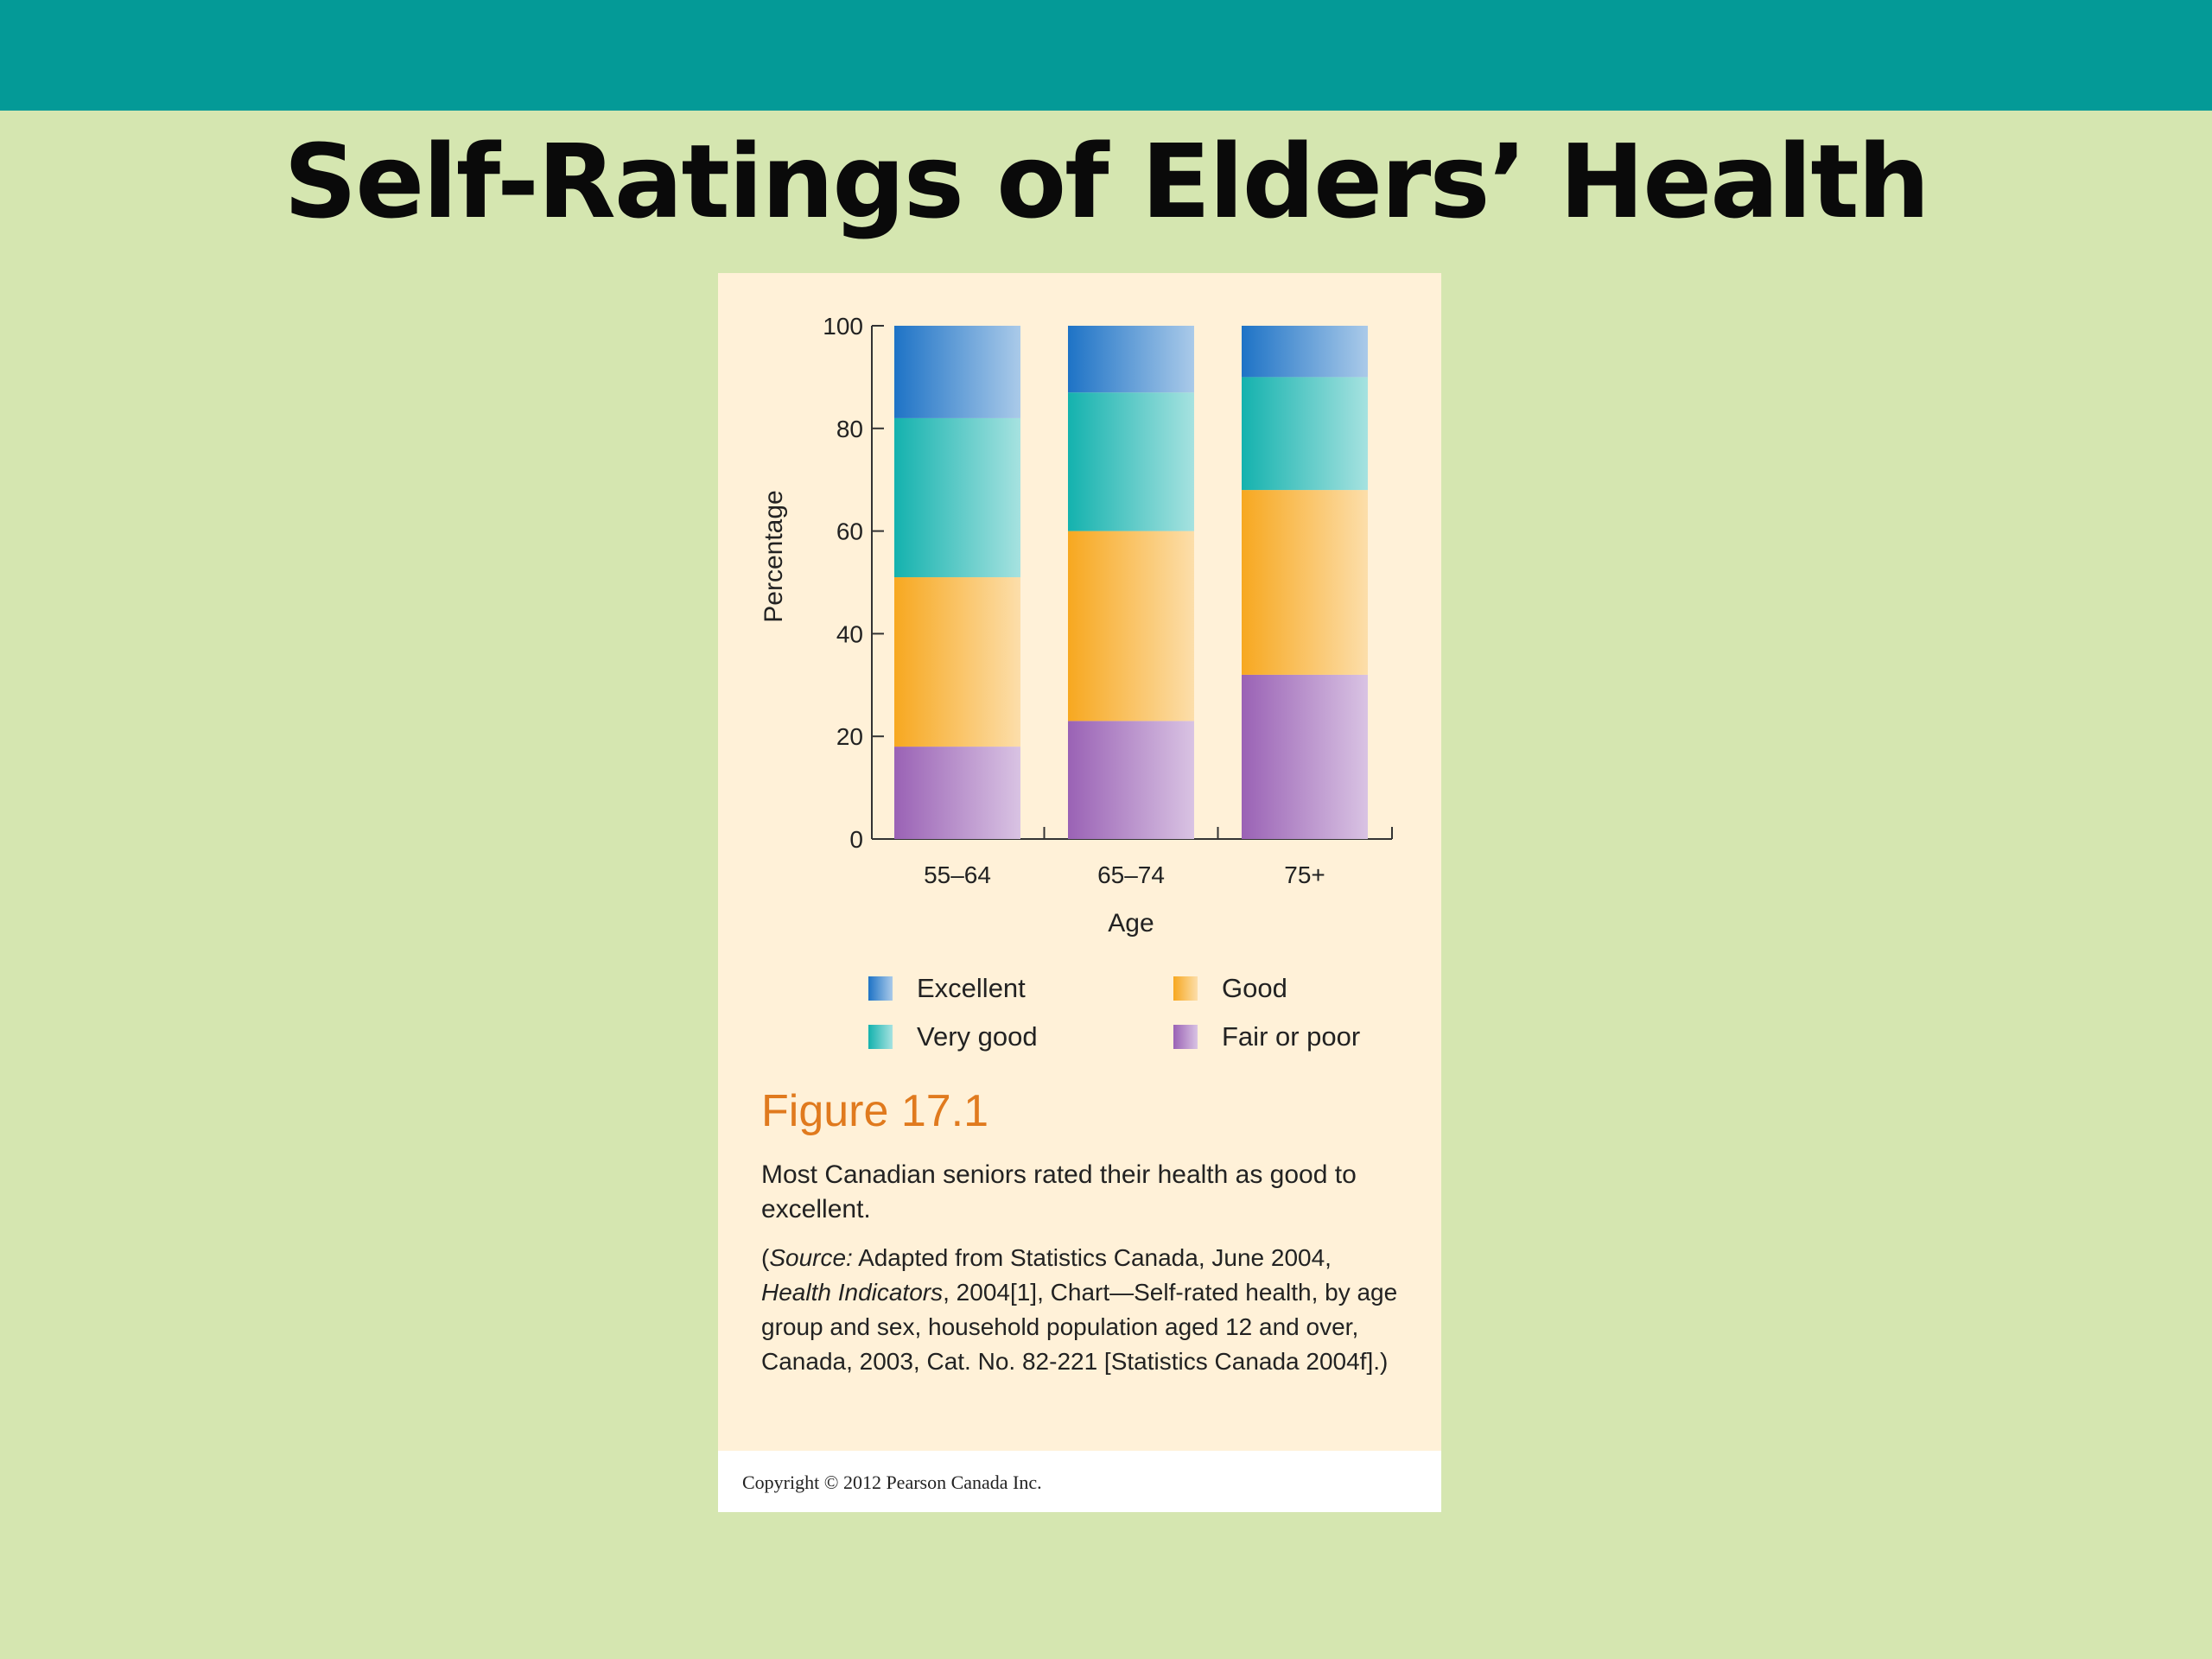 The image size is (2212, 1659). What do you see at coordinates (1254, 988) in the screenshot?
I see `legend-label: Good` at bounding box center [1254, 988].